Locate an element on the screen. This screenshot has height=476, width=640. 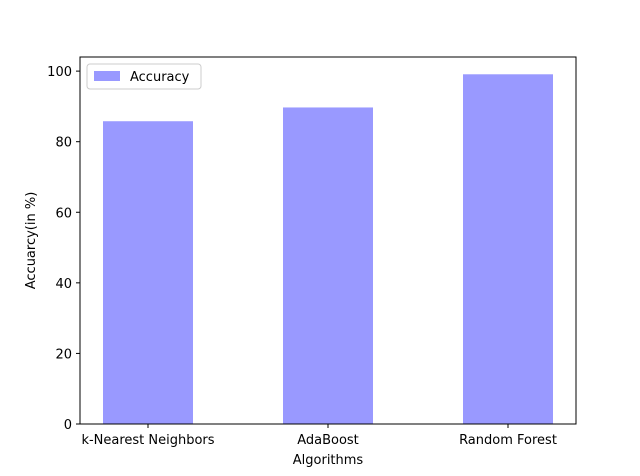
y-tick-label: 20 is located at coordinates (63, 354).